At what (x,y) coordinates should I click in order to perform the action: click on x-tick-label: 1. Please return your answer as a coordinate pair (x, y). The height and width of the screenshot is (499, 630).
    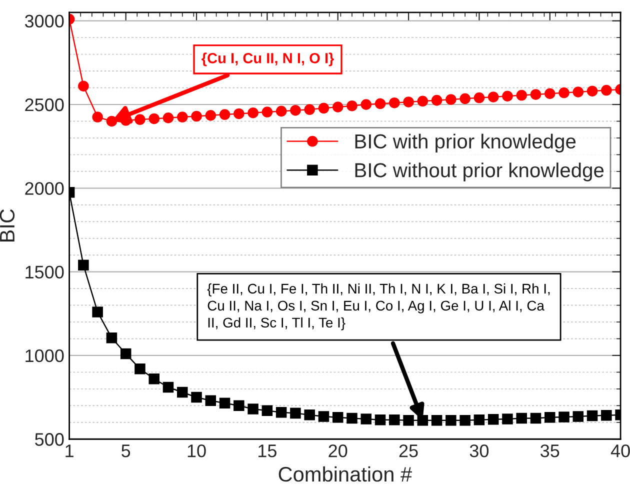
    Looking at the image, I should click on (70, 451).